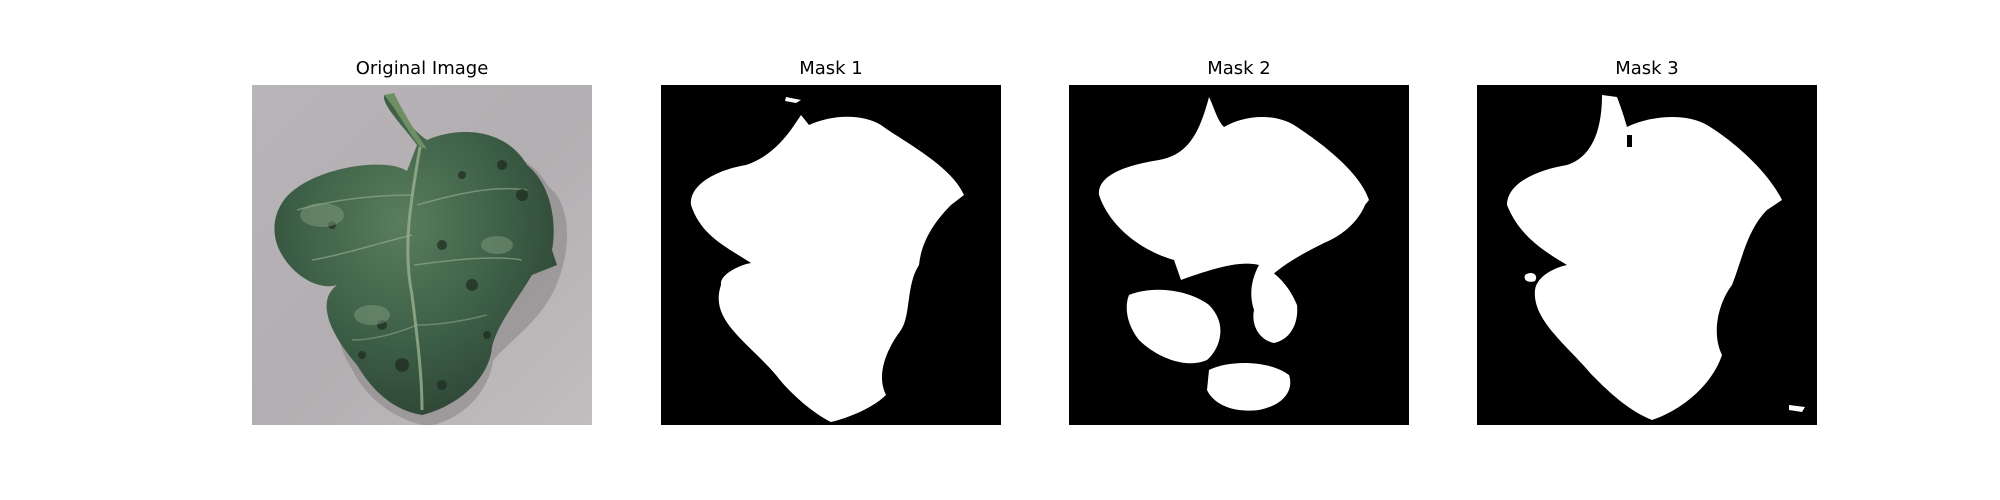 This screenshot has height=500, width=2000. I want to click on disease-spots, so click(428, 275).